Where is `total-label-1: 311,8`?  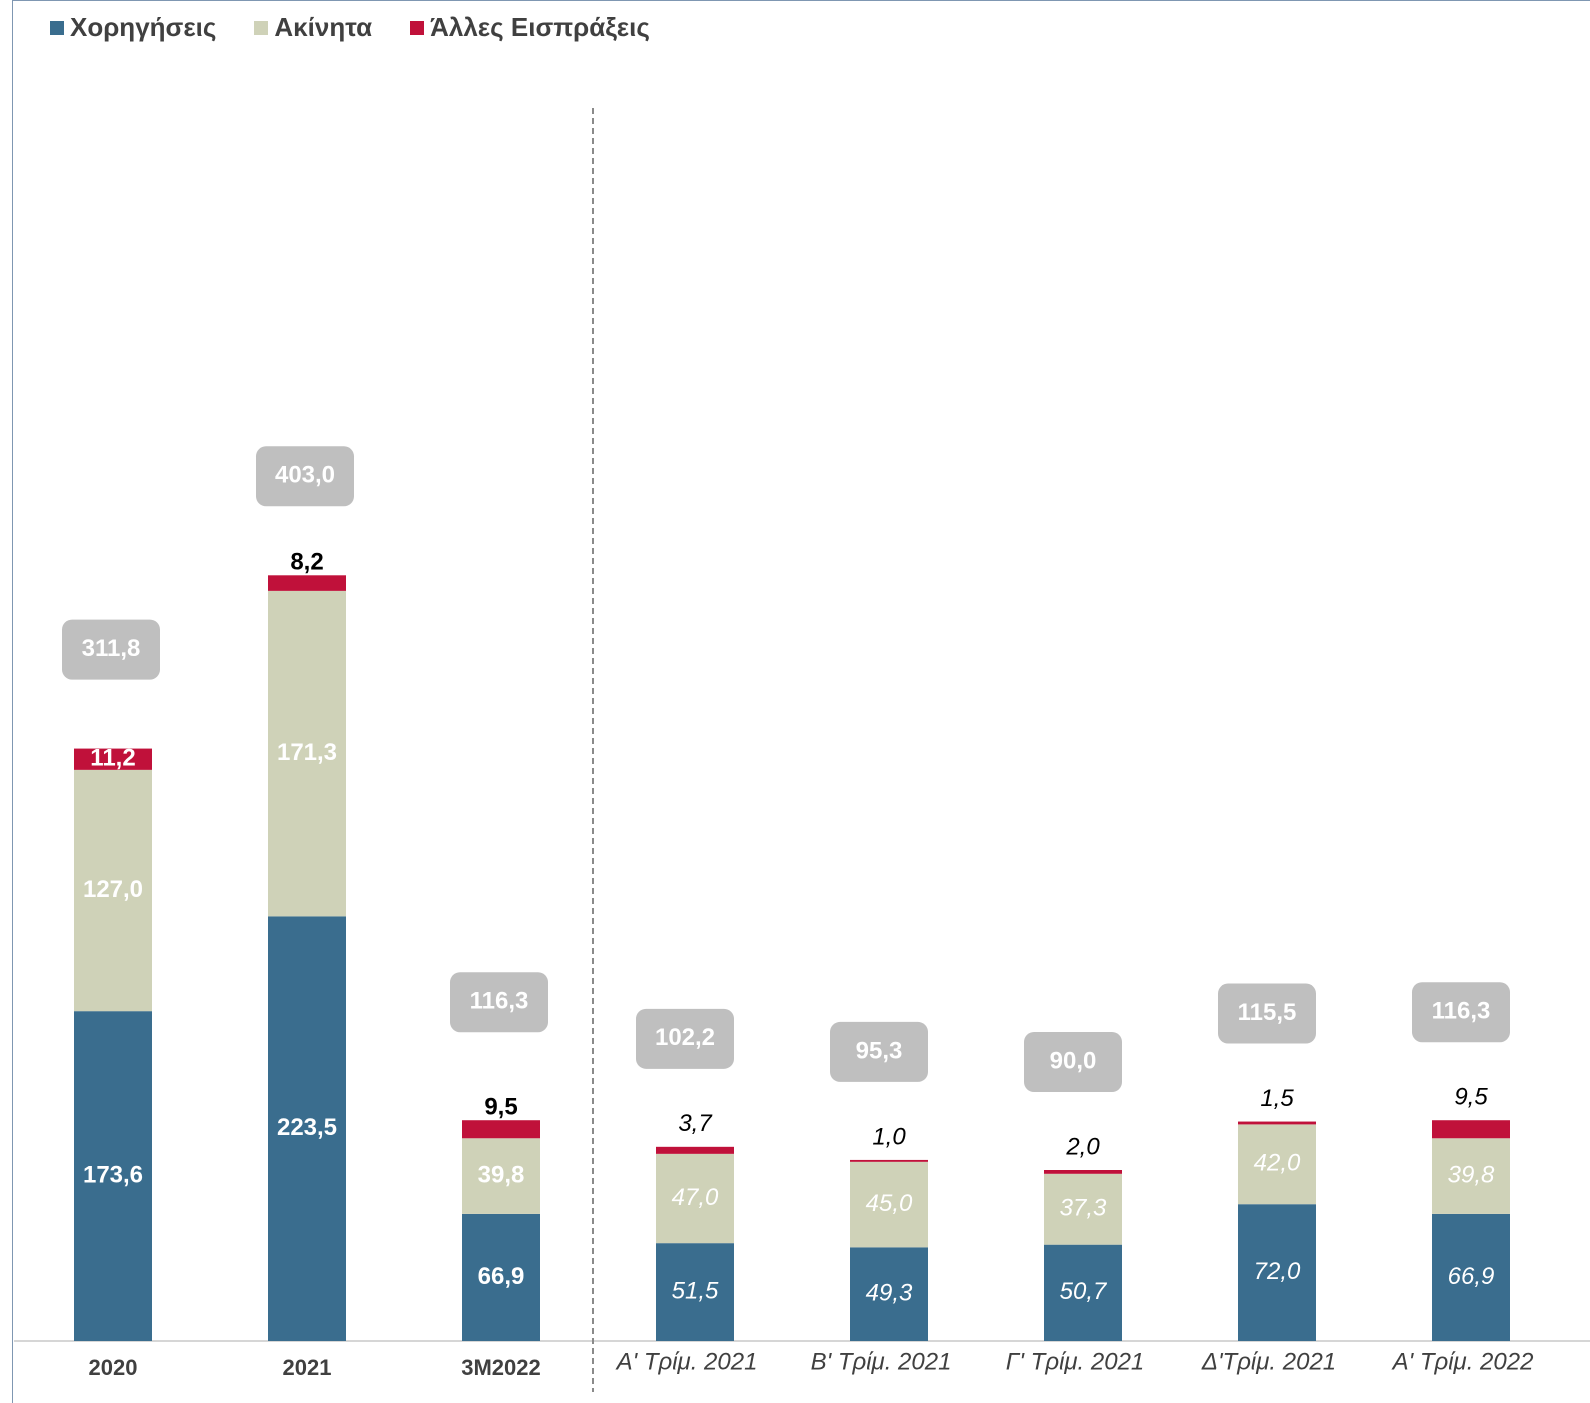 total-label-1: 311,8 is located at coordinates (111, 648).